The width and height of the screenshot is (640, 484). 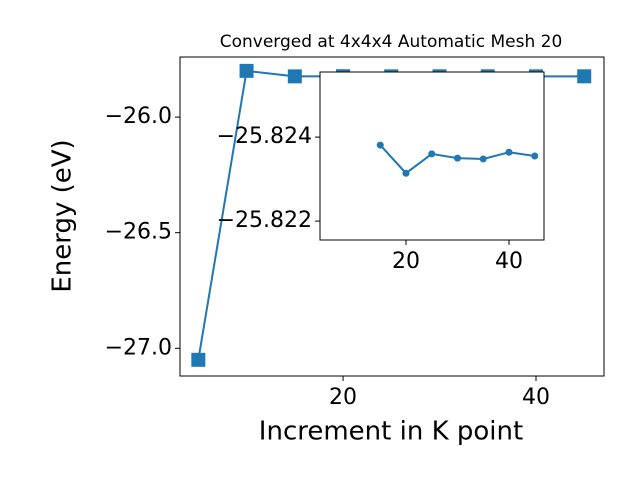 I want to click on y-tick-label: −25.822, so click(x=264, y=220).